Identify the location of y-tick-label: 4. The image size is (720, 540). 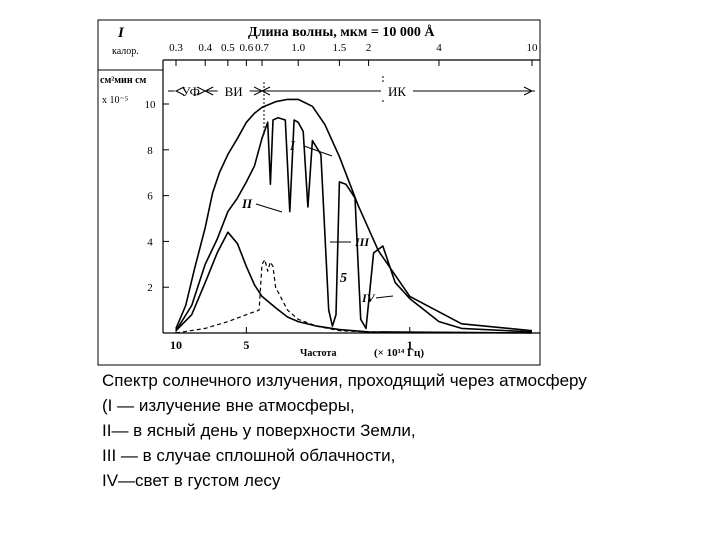
(150, 242).